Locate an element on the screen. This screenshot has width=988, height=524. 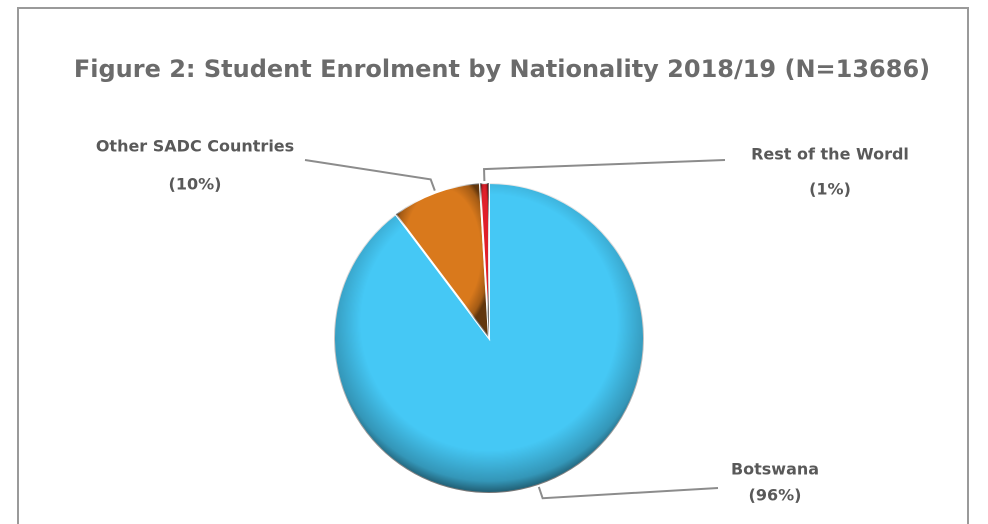
slice-value-label: (96%) is located at coordinates (775, 495).